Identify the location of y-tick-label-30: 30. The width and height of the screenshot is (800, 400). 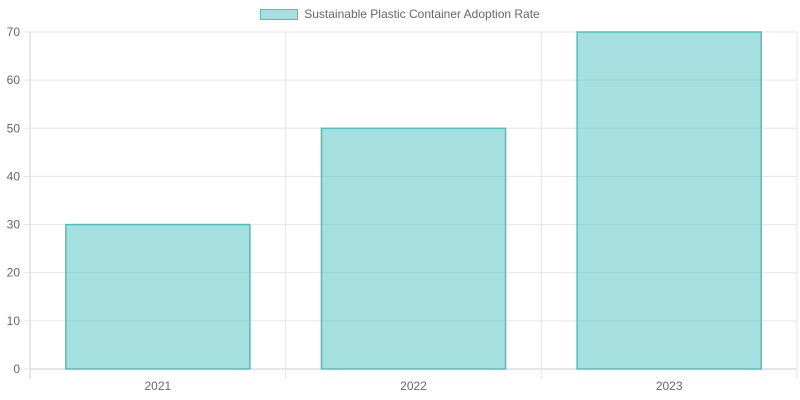
(14, 225).